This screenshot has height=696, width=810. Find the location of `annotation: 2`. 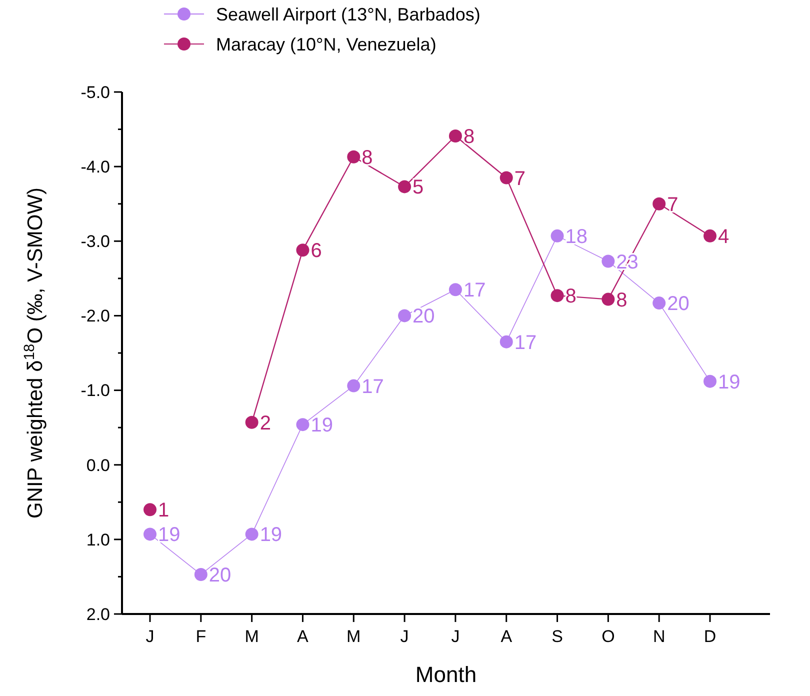

annotation: 2 is located at coordinates (265, 423).